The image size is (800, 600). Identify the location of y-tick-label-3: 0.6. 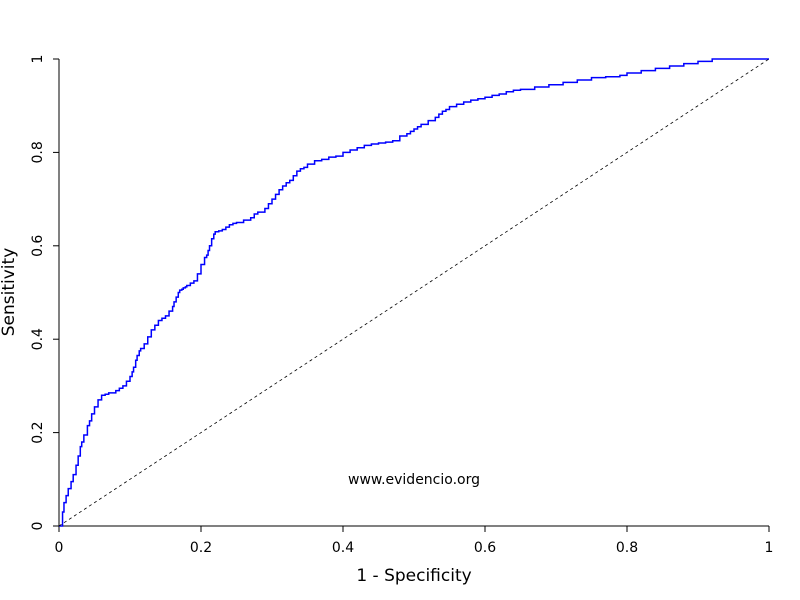
(38, 246).